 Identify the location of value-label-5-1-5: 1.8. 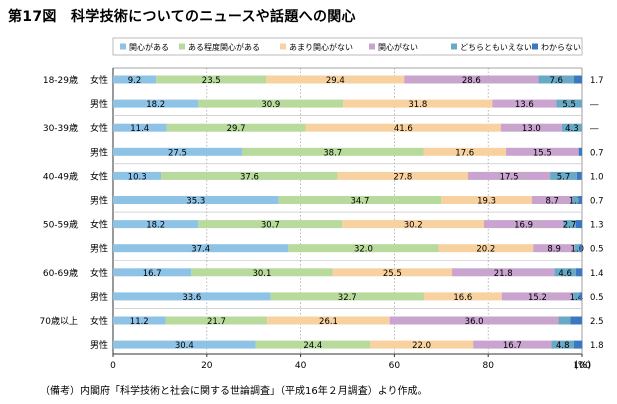
(597, 346).